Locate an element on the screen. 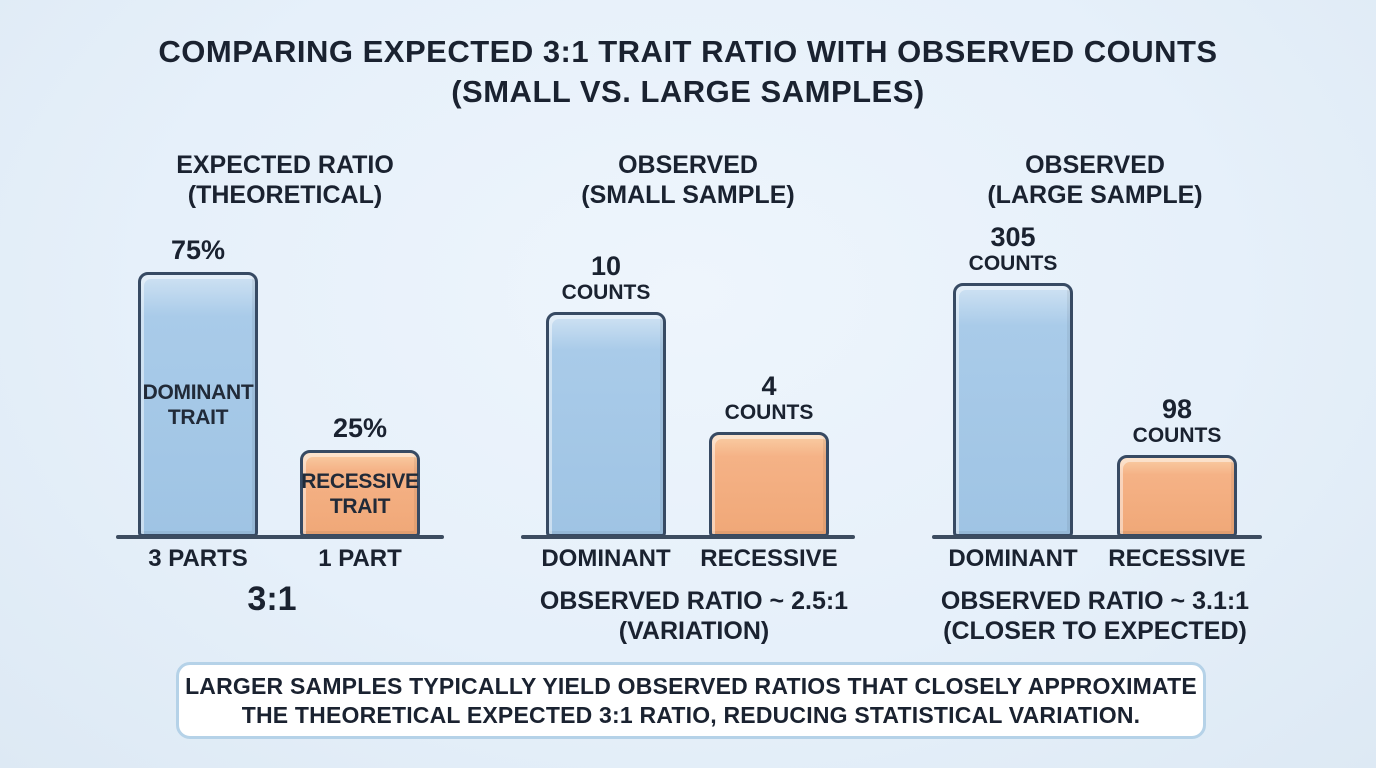  panel-small-sample-subtitle: (SMALL SAMPLE) is located at coordinates (688, 195).